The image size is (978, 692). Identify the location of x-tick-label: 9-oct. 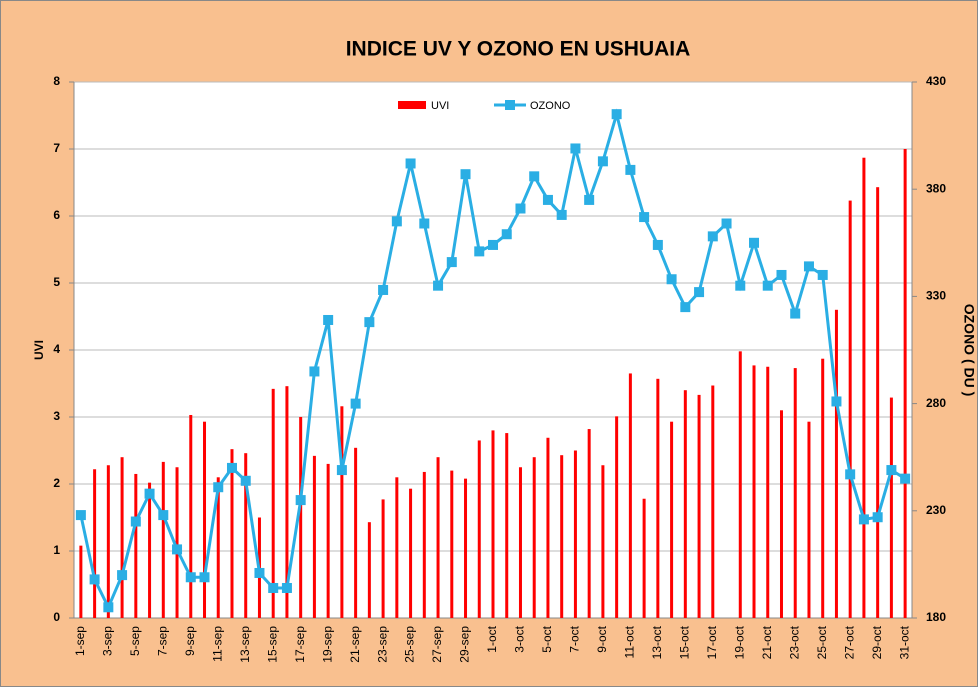
(602, 638).